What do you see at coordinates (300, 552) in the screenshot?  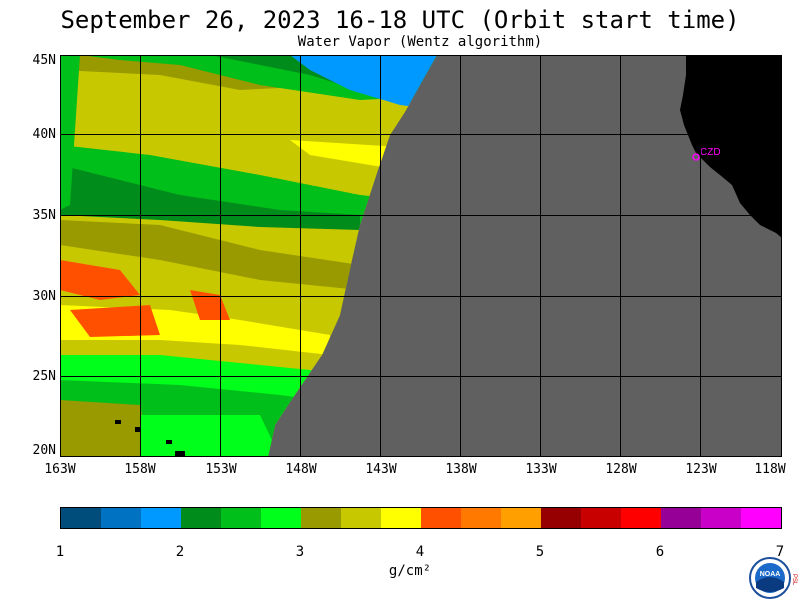 I see `colorbar-tick-3: 3` at bounding box center [300, 552].